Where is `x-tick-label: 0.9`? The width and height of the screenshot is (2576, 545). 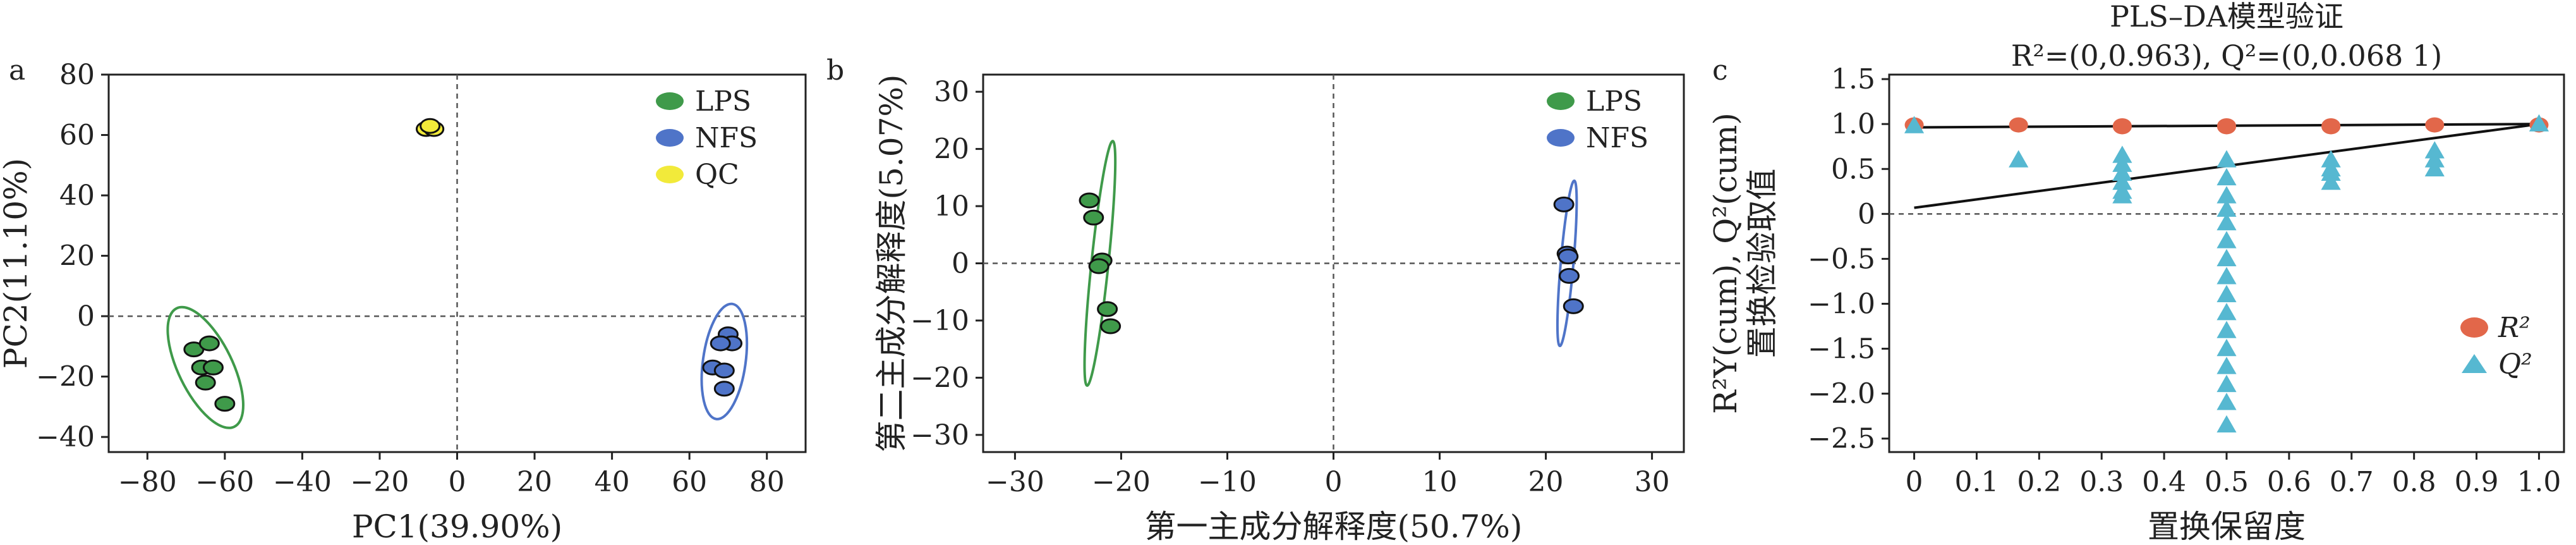
x-tick-label: 0.9 is located at coordinates (2477, 482).